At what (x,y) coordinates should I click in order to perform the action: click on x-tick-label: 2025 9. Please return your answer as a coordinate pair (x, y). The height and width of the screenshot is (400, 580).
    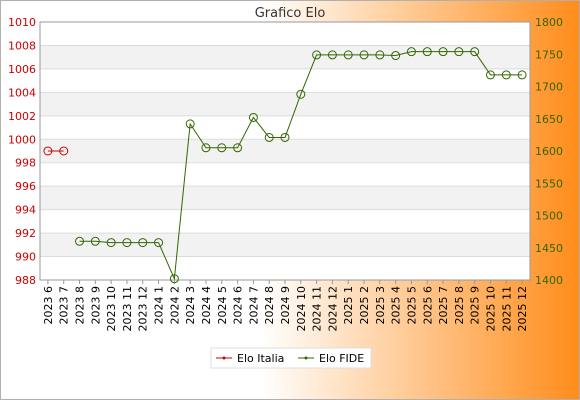
    Looking at the image, I should click on (475, 305).